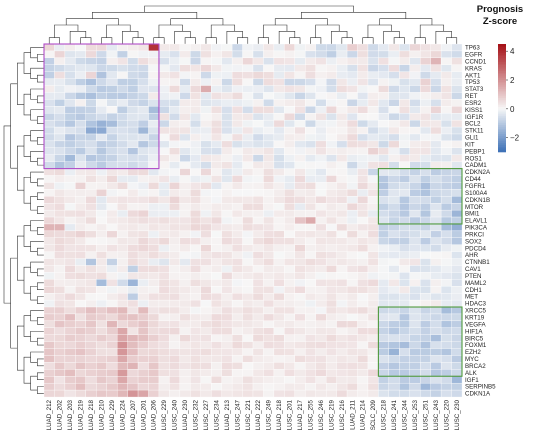  Describe the element at coordinates (473, 68) in the screenshot. I see `row-label: KRAS` at that location.